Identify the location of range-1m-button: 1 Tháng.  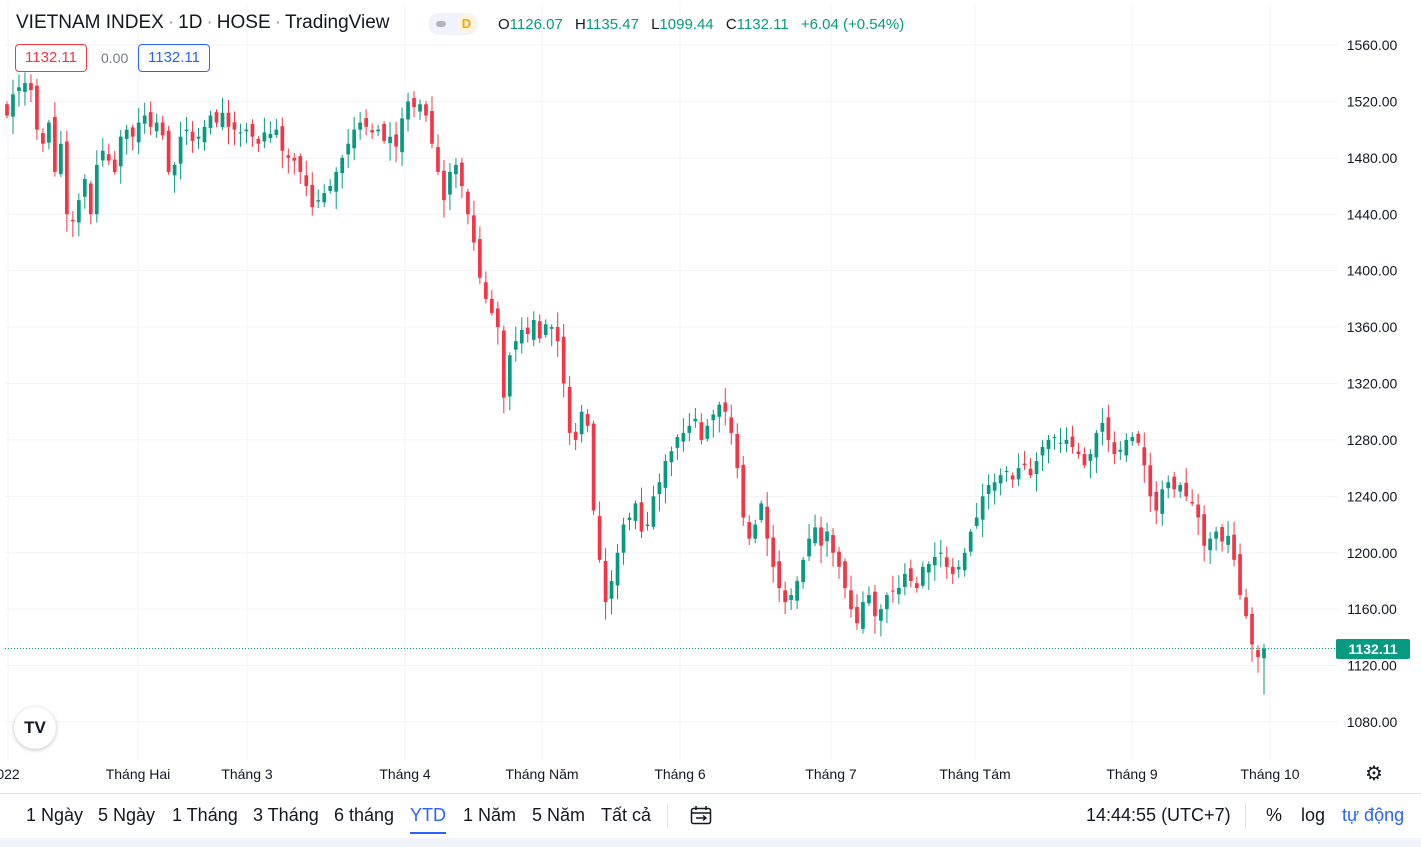
(205, 815).